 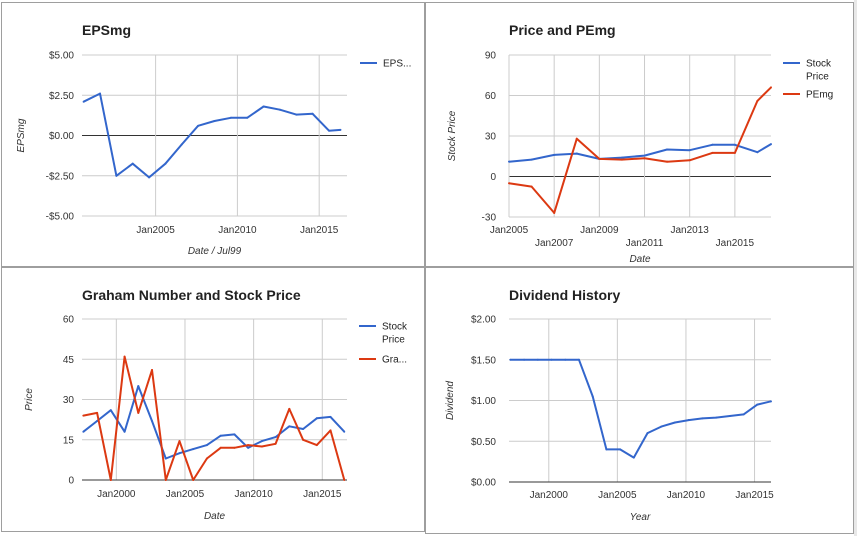 What do you see at coordinates (554, 243) in the screenshot?
I see `price-pe-x-tick-label: Jan2007` at bounding box center [554, 243].